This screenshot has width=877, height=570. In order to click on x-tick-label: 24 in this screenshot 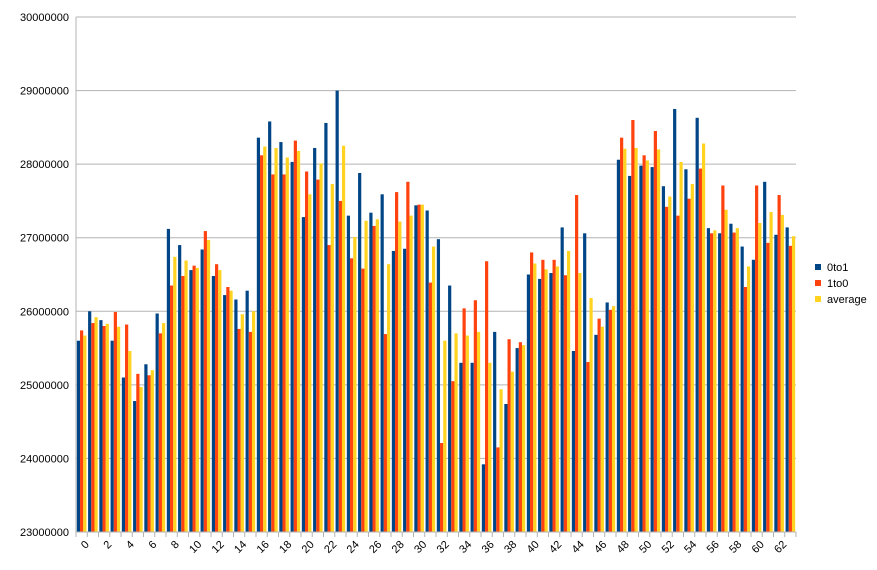, I will do `click(353, 547)`.